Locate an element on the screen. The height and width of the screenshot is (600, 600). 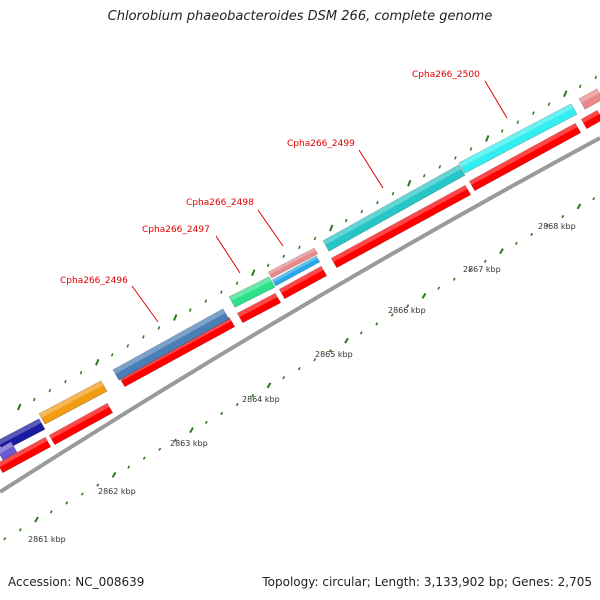
cds-arrow-1-shine is located at coordinates (24, 452).